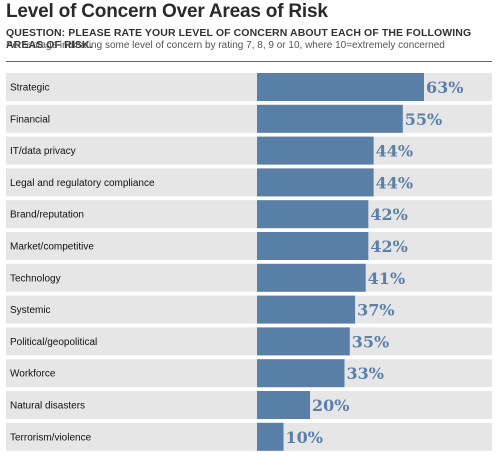 Image resolution: width=500 pixels, height=476 pixels. I want to click on category-label: Financial, so click(30, 119).